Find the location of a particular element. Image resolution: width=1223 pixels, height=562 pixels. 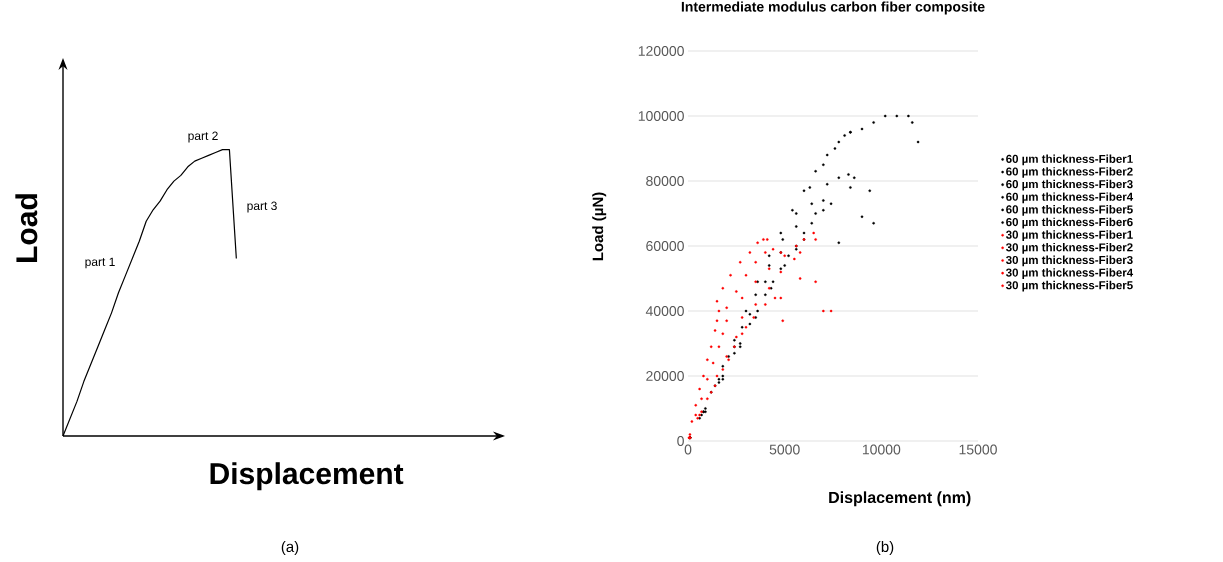

y-tick-label: 100000 is located at coordinates (661, 116).